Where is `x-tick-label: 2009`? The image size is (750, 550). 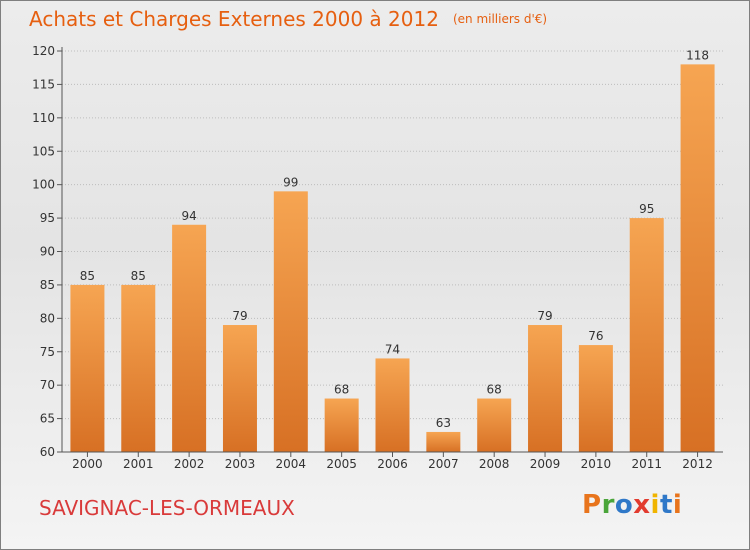
x-tick-label: 2009 is located at coordinates (545, 464).